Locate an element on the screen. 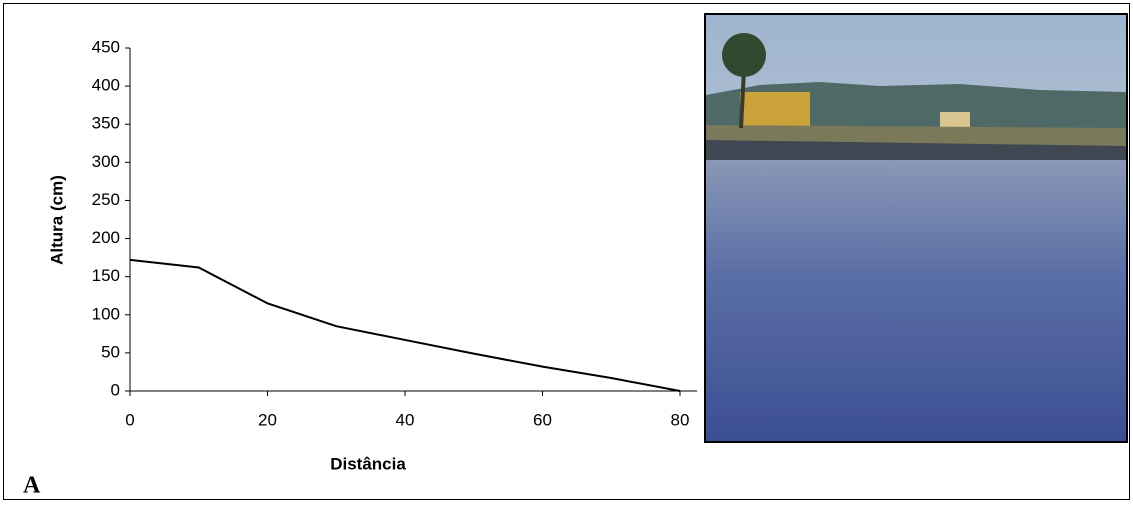 This screenshot has height=509, width=1133. y-tick-label: 250 is located at coordinates (106, 199).